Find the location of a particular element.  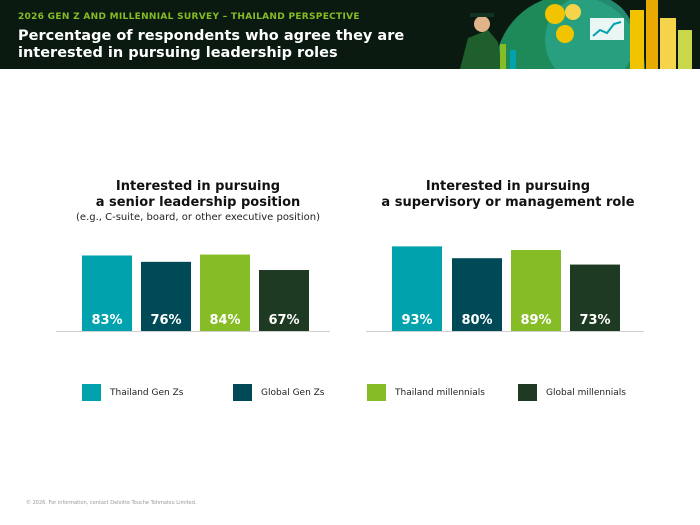

chart-2-title-line-1: Interested in pursuing is located at coordinates (508, 186).